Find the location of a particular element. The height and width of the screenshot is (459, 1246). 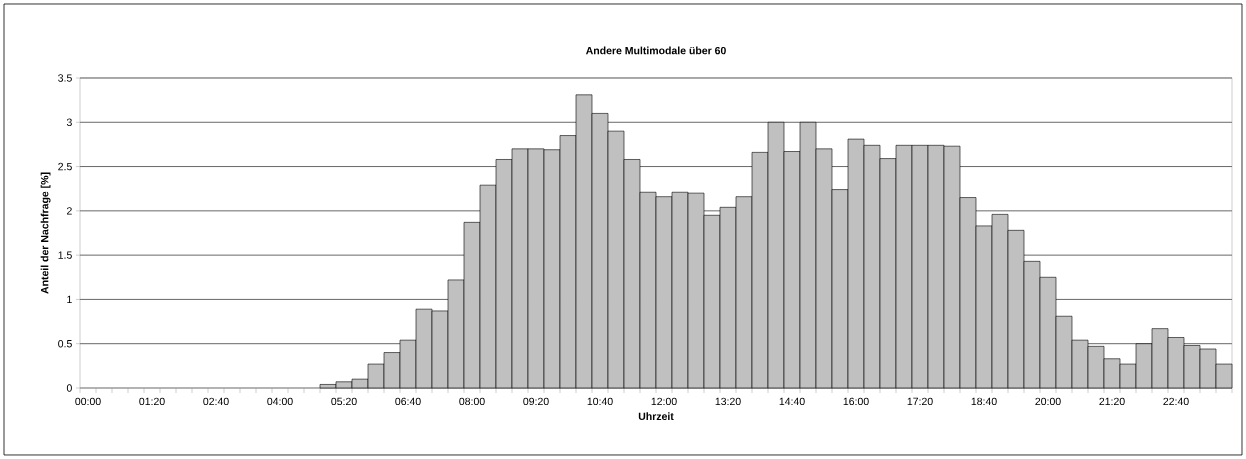

y-tick-label: 2.5 is located at coordinates (65, 166).